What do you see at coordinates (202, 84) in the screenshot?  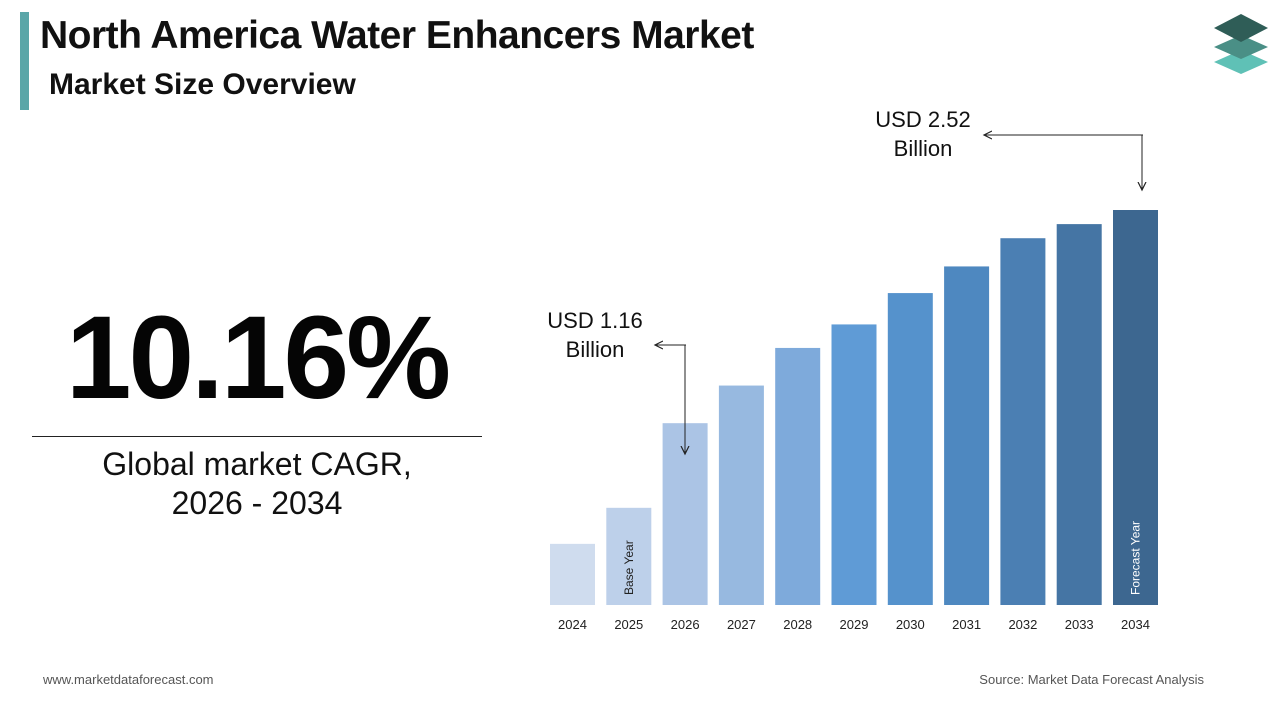 I see `page-subtitle: Market Size Overview` at bounding box center [202, 84].